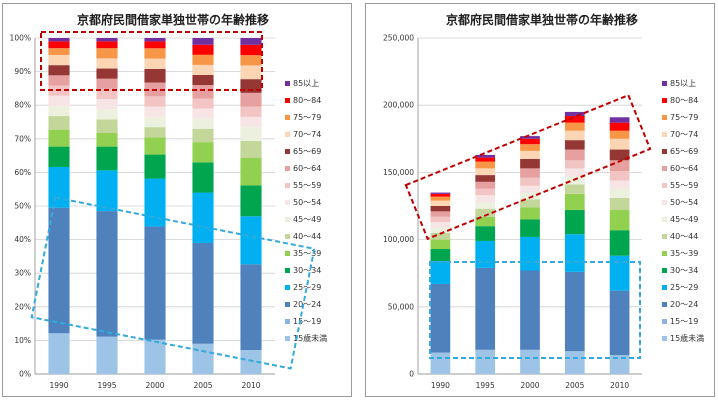  I want to click on legend-label: 40～44, so click(684, 236).